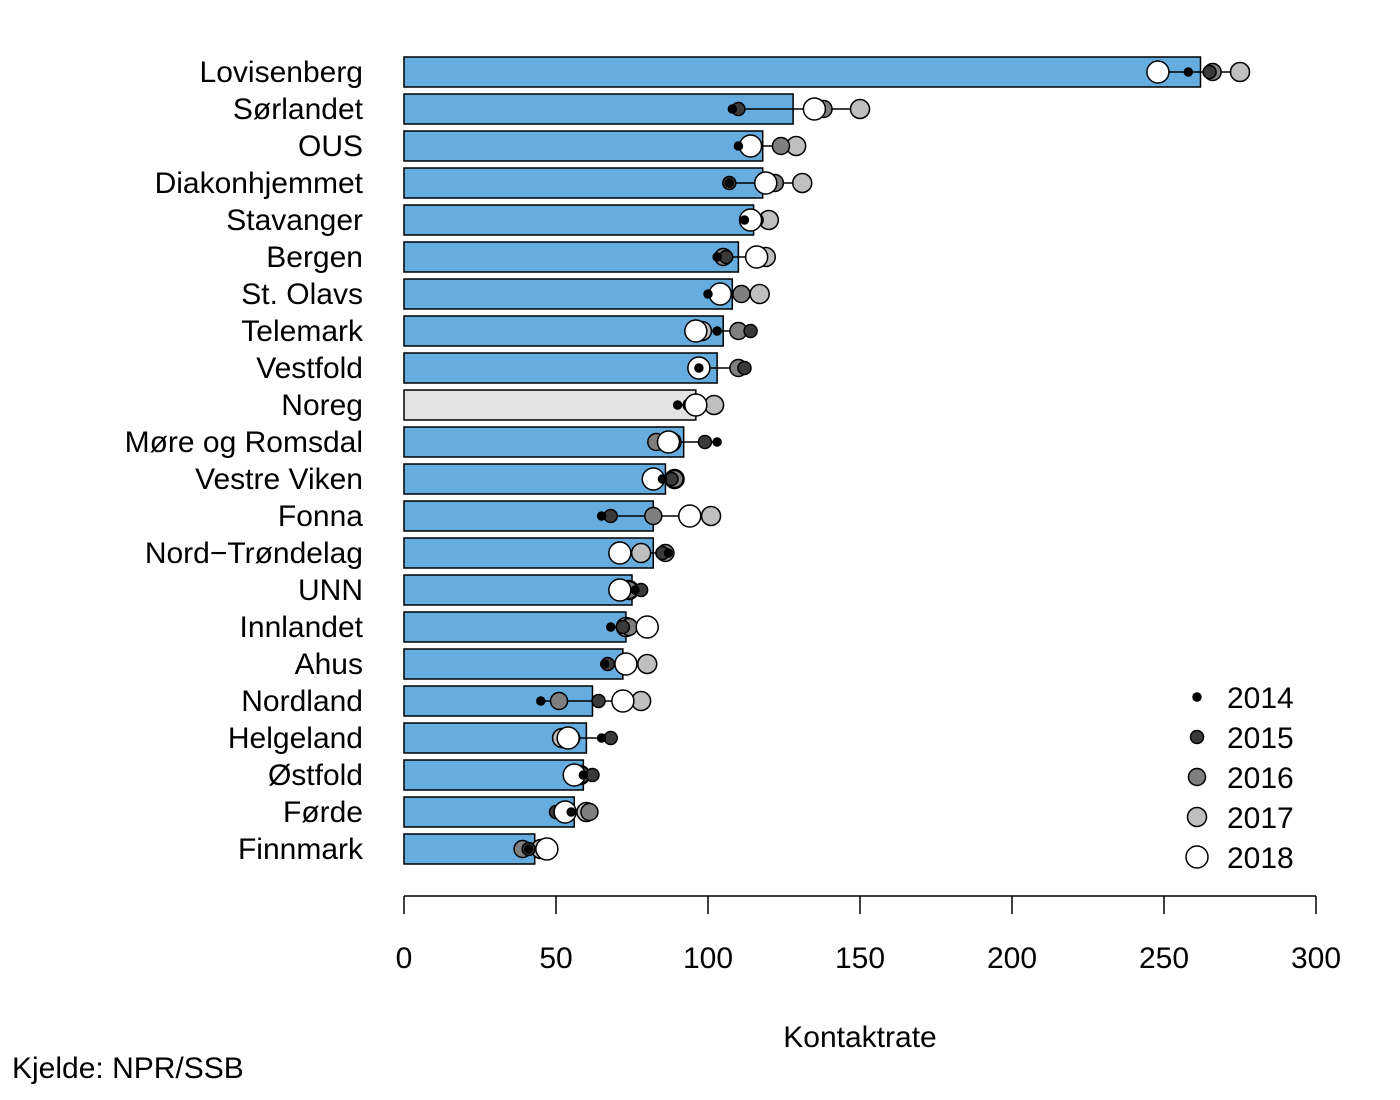  I want to click on category-label-helgeland: Helgeland, so click(295, 738).